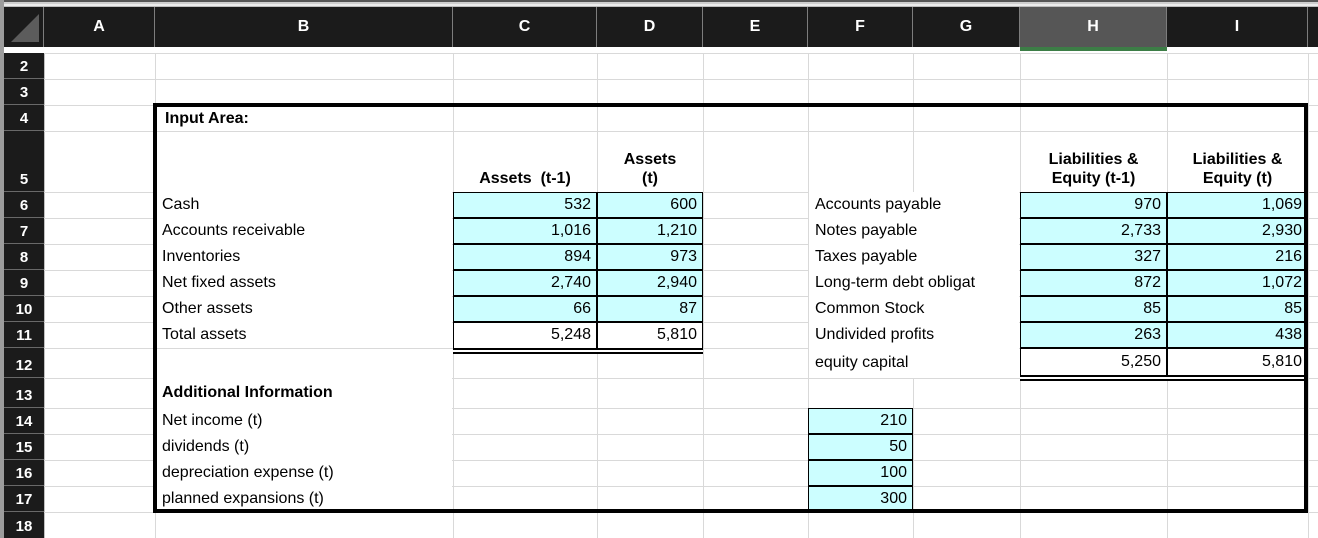 This screenshot has height=538, width=1318. What do you see at coordinates (966, 27) in the screenshot?
I see `col-header-g: G` at bounding box center [966, 27].